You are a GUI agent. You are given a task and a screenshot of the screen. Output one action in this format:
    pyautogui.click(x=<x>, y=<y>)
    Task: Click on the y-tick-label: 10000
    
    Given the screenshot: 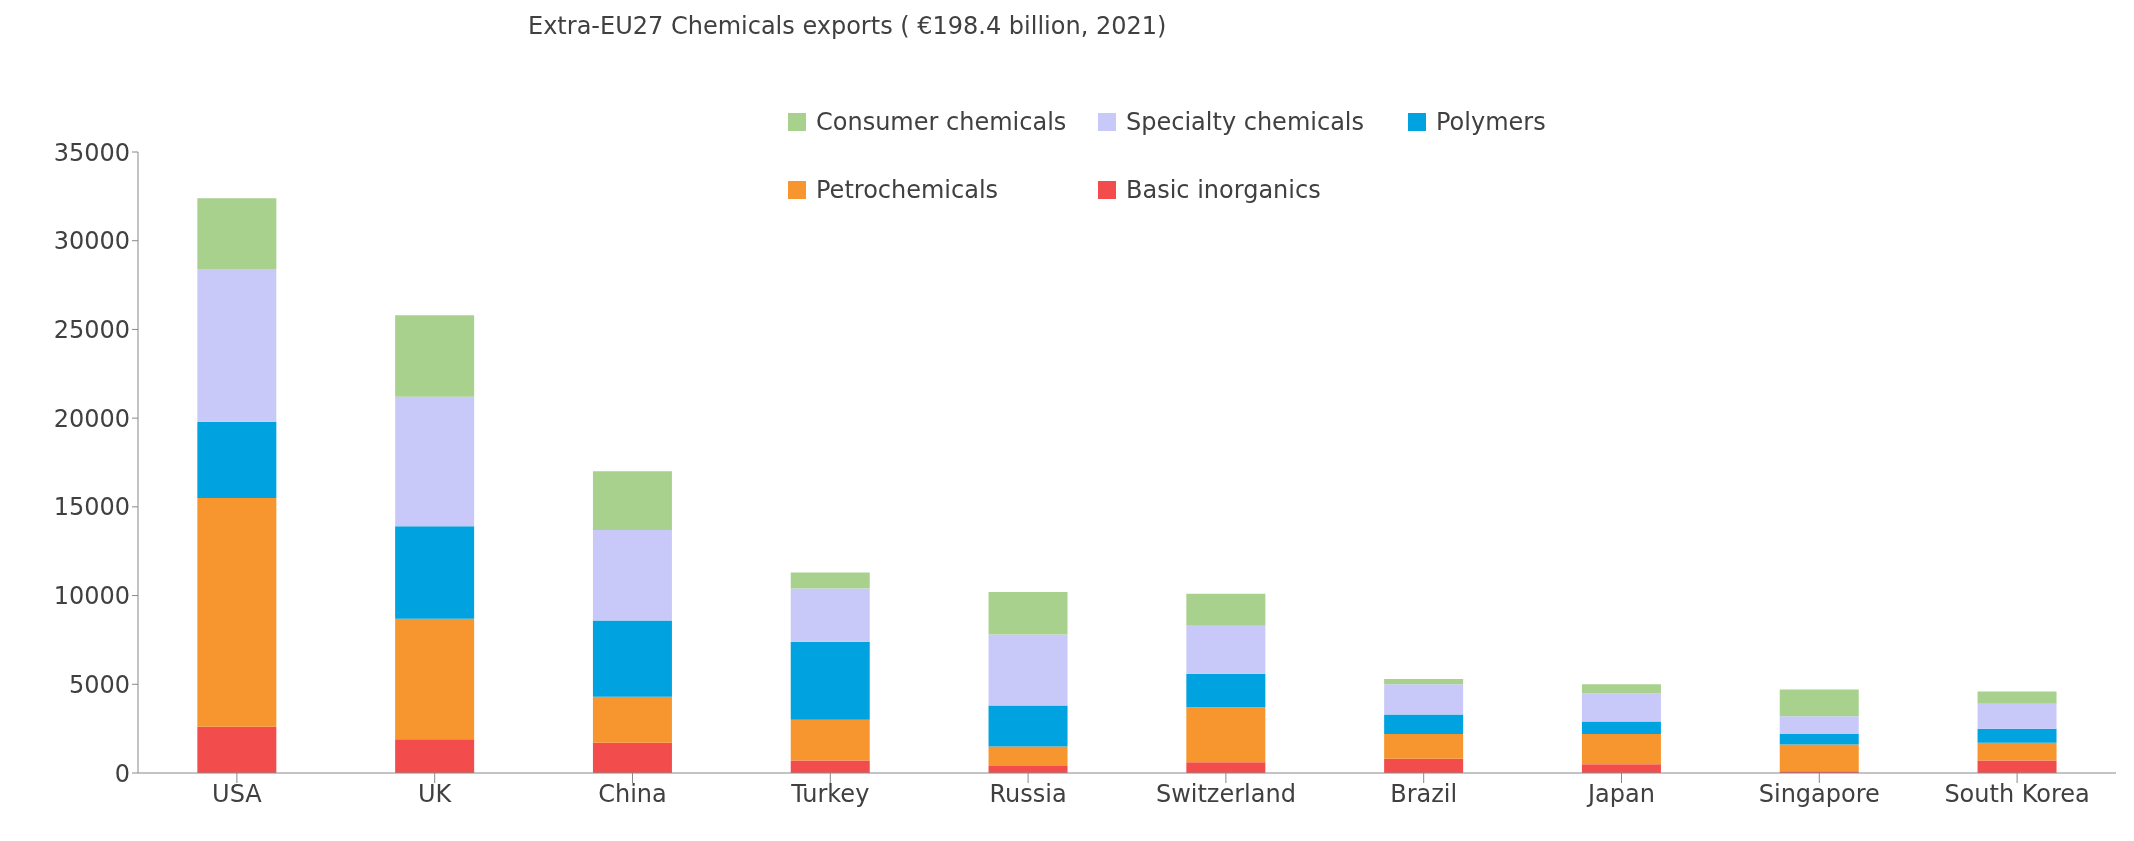 What is the action you would take?
    pyautogui.click(x=91, y=596)
    